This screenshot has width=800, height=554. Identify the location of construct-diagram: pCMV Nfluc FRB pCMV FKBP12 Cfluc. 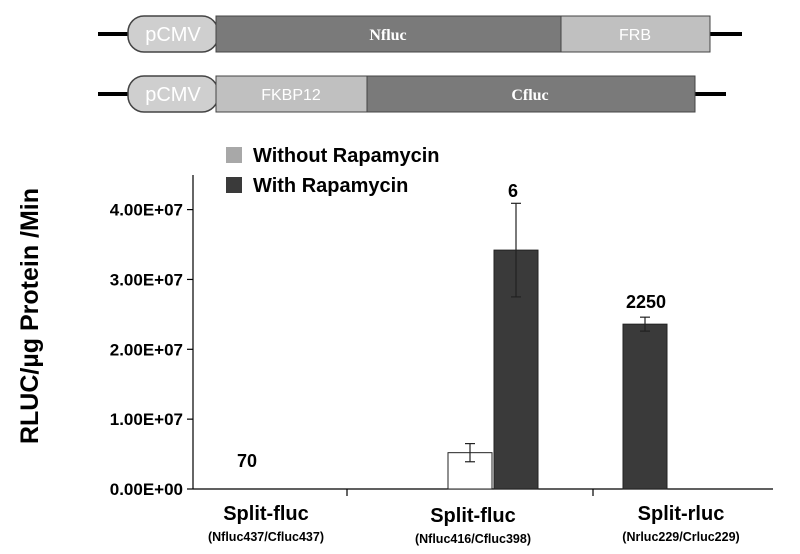
(420, 64).